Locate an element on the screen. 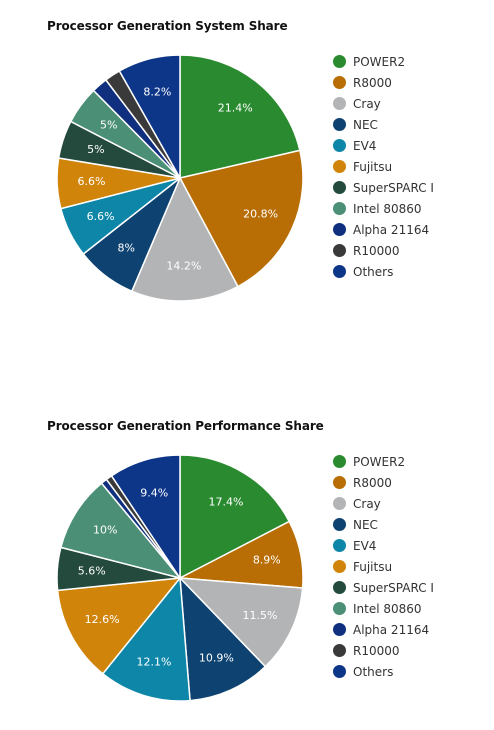 This screenshot has width=494, height=730. data-label: 10.9% is located at coordinates (216, 658).